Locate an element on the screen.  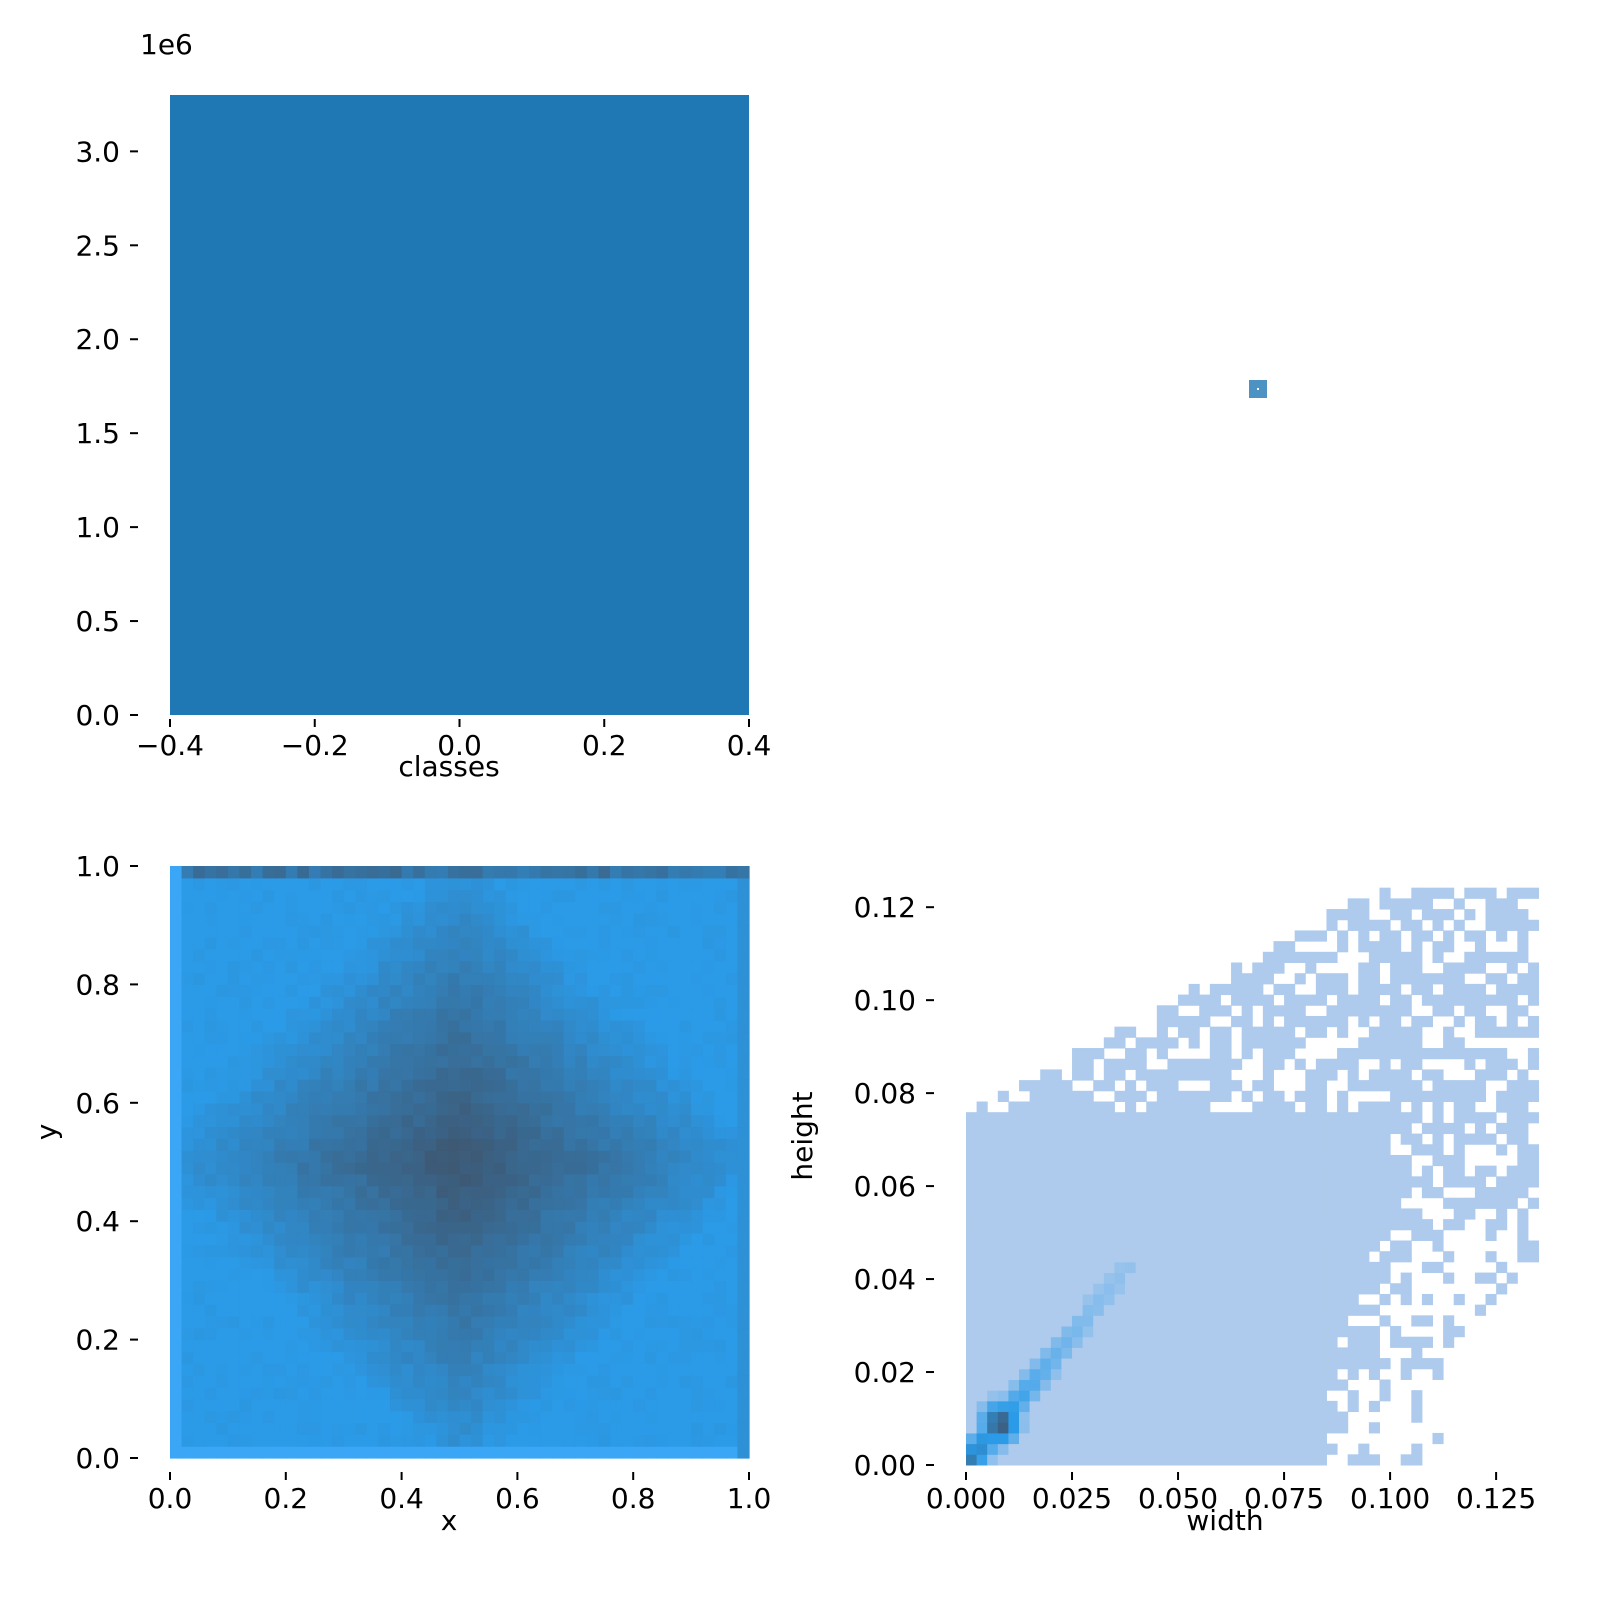
classes-x-axis: −0.4 −0.2 0.0 0.2 0.4 is located at coordinates (453, 740).